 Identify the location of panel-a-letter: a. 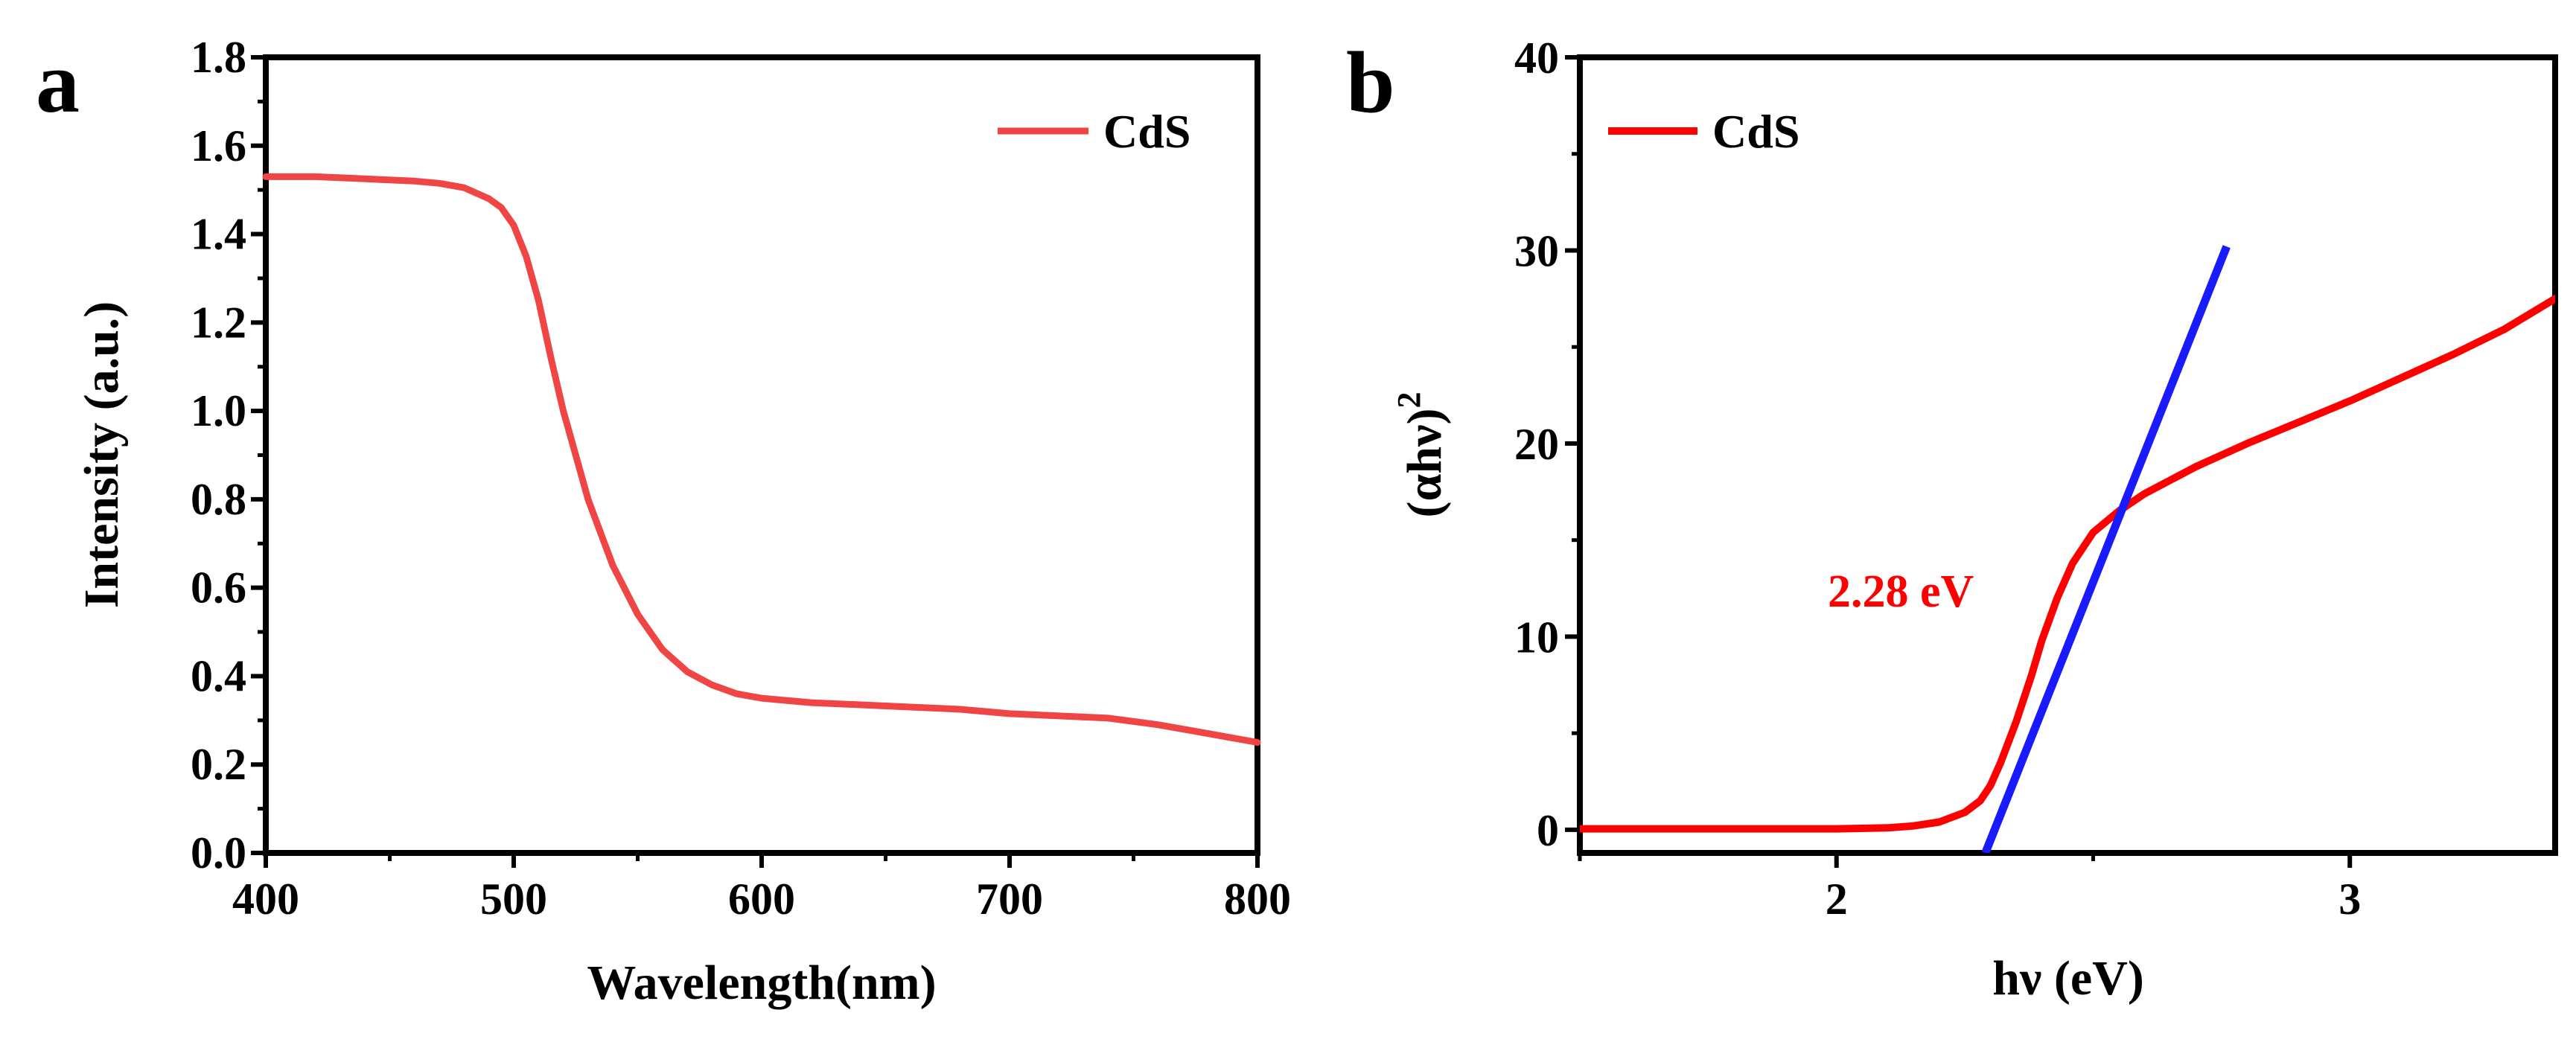
(58, 82).